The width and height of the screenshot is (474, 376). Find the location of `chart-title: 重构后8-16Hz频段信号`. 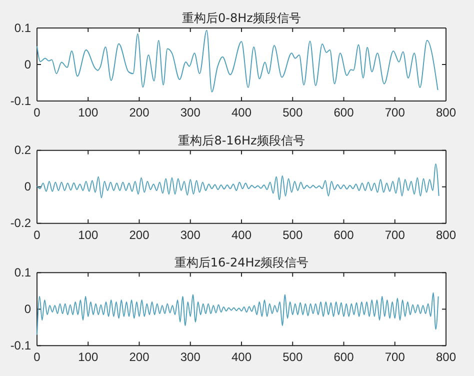

chart-title: 重构后8-16Hz频段信号 is located at coordinates (241, 140).